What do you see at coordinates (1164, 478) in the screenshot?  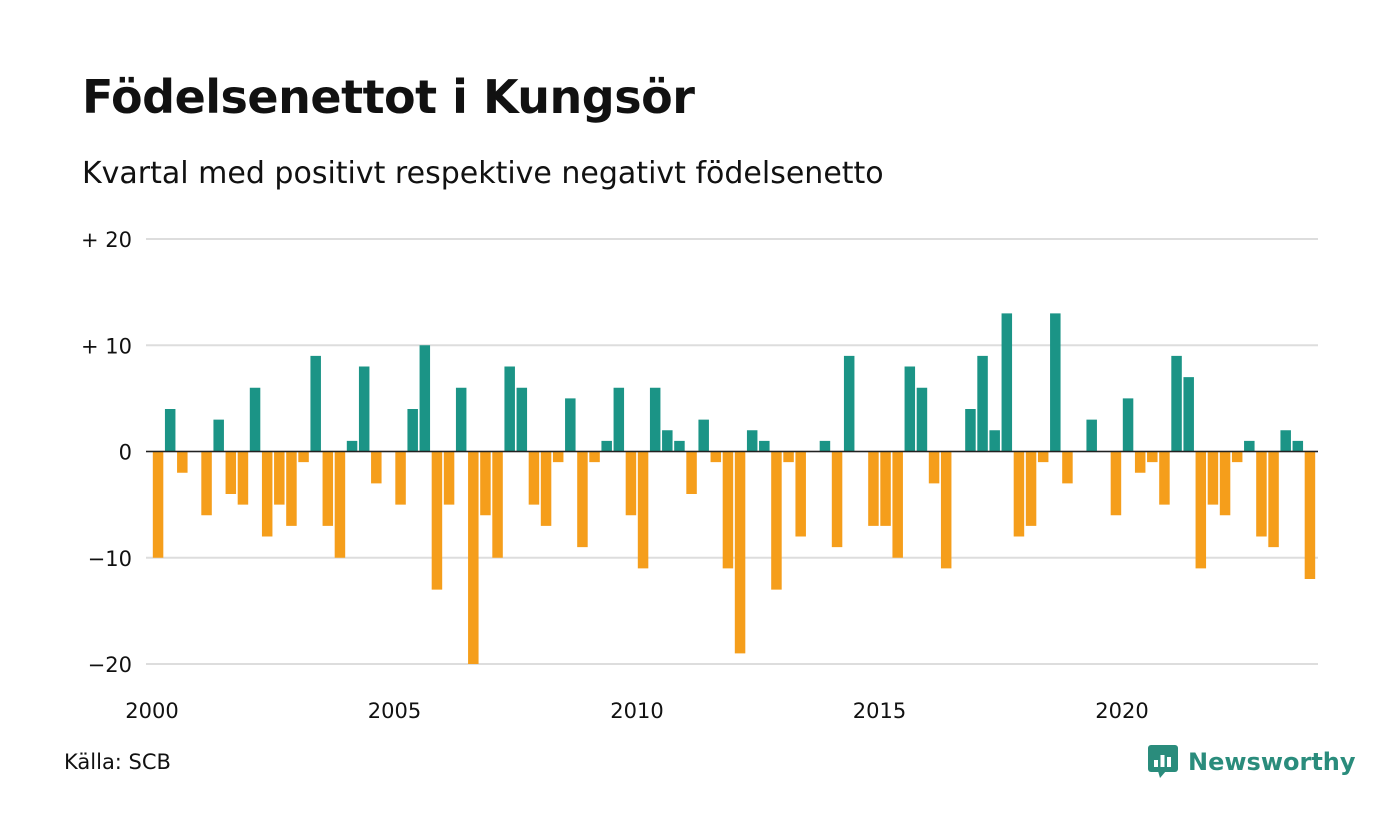 I see `bar-2020-q4` at bounding box center [1164, 478].